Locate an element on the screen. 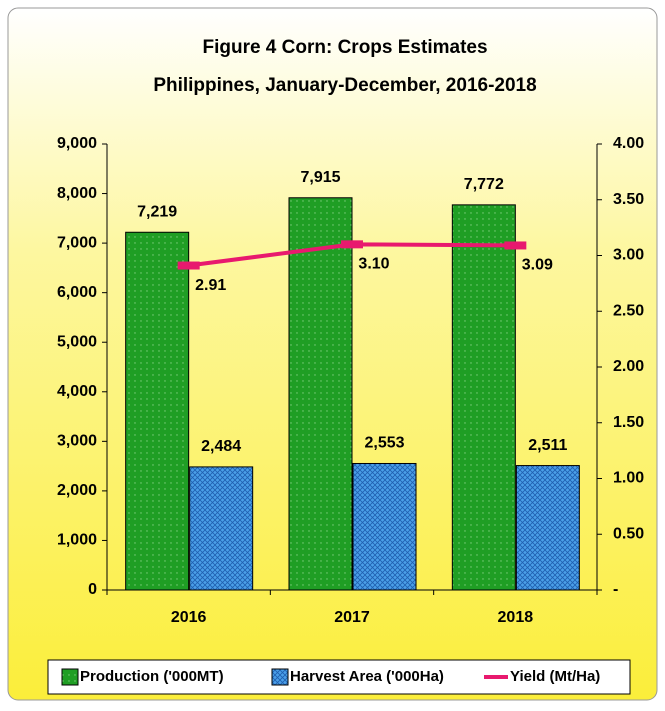  line-value-label: 3.09 is located at coordinates (537, 265).